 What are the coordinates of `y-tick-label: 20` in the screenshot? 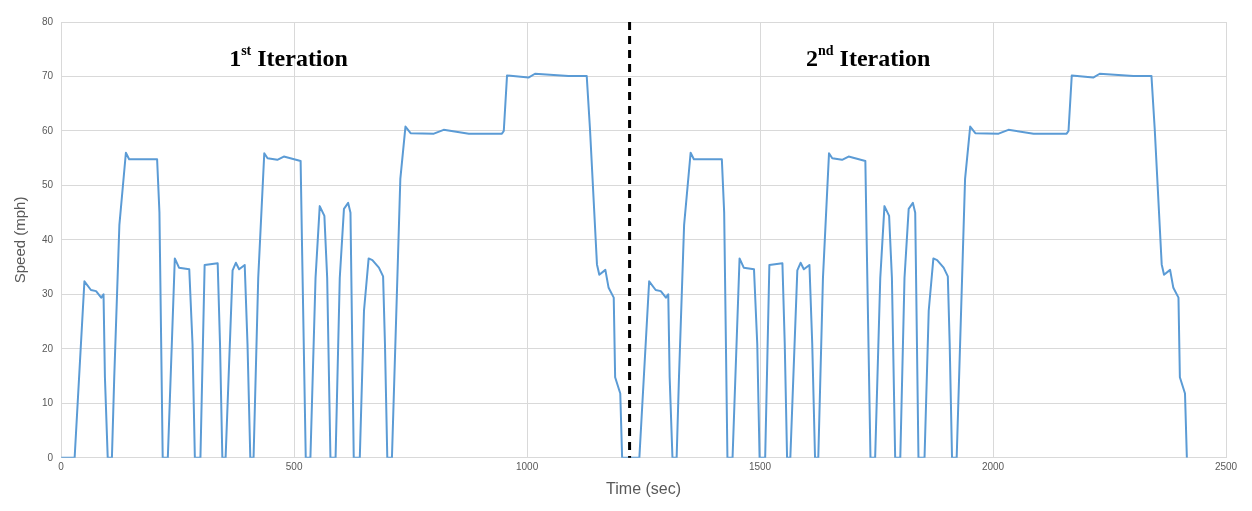 It's located at (48, 348).